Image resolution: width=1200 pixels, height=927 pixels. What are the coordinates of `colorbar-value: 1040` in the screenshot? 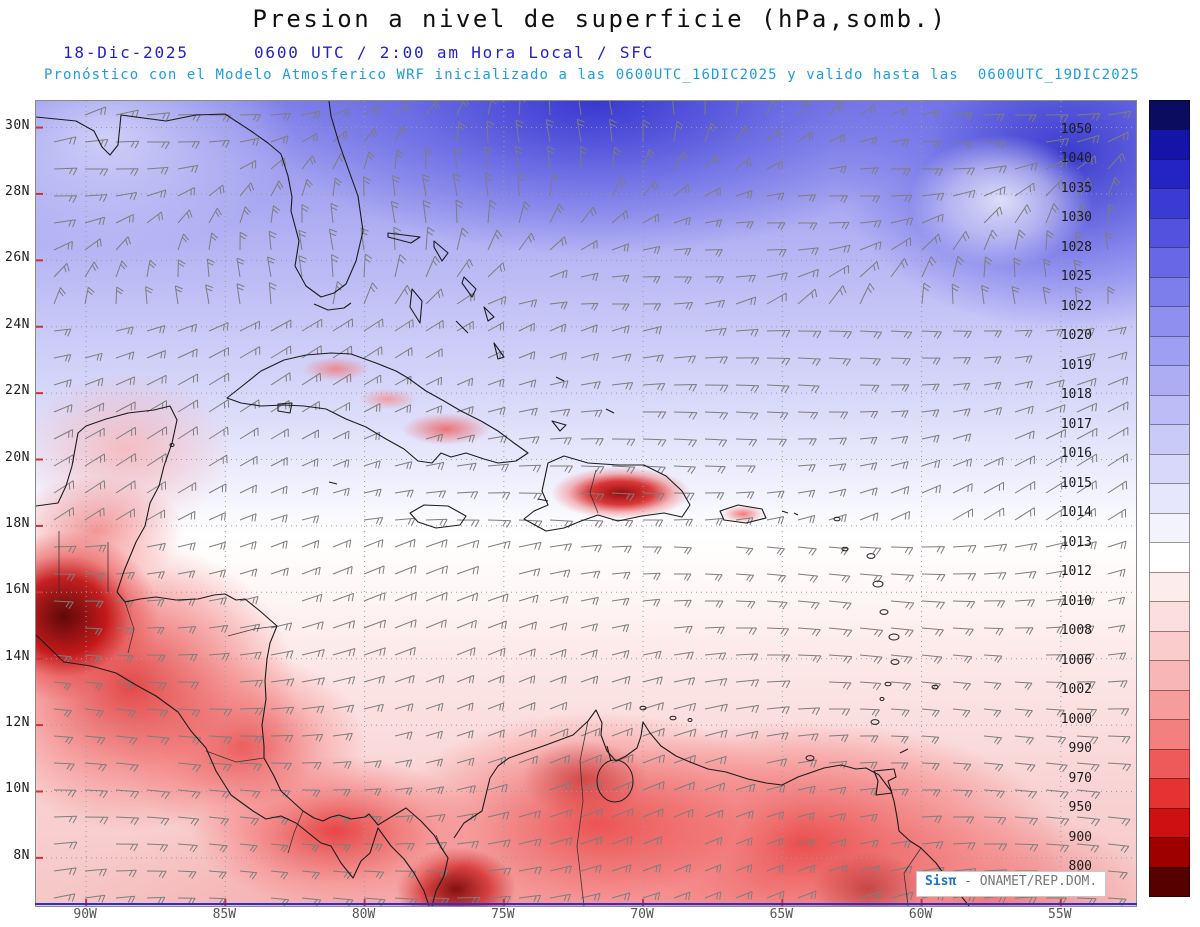 It's located at (1076, 159).